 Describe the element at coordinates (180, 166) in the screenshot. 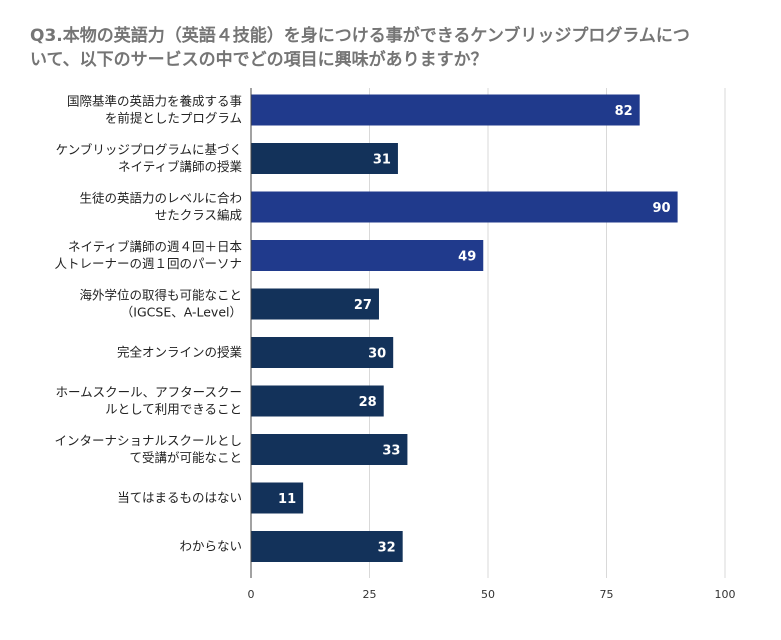

I see `category-label: ネイティブ講師の授業` at that location.